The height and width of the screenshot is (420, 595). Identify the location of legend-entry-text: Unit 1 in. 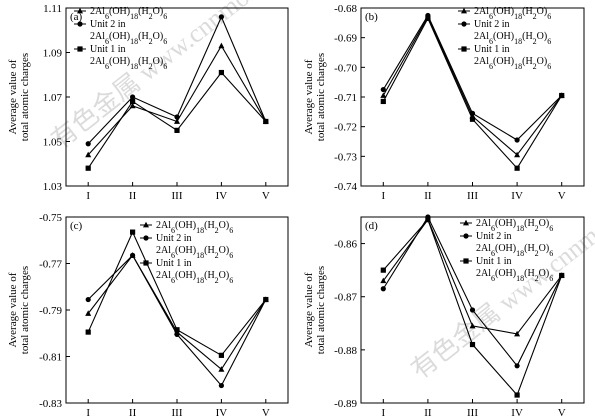
(494, 261).